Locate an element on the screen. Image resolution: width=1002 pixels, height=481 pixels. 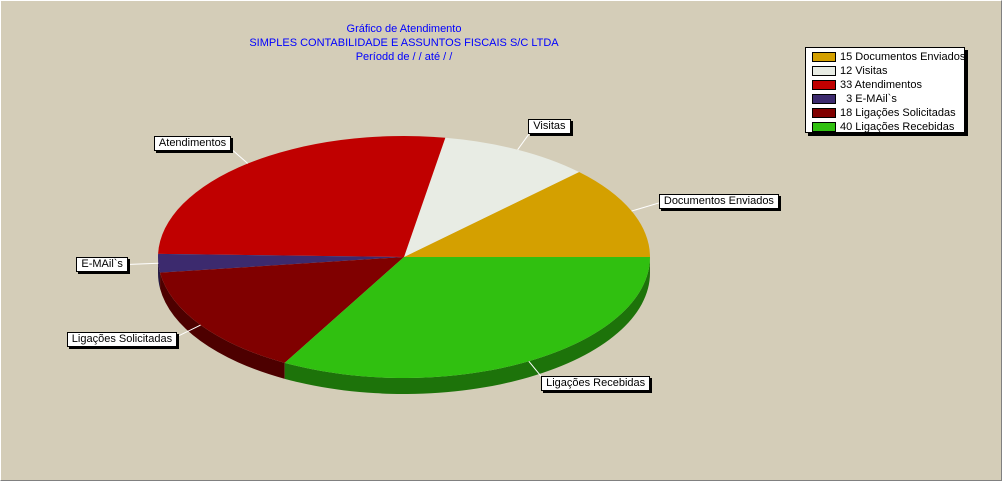
pie-slice-documentos-enviados is located at coordinates (527, 214).